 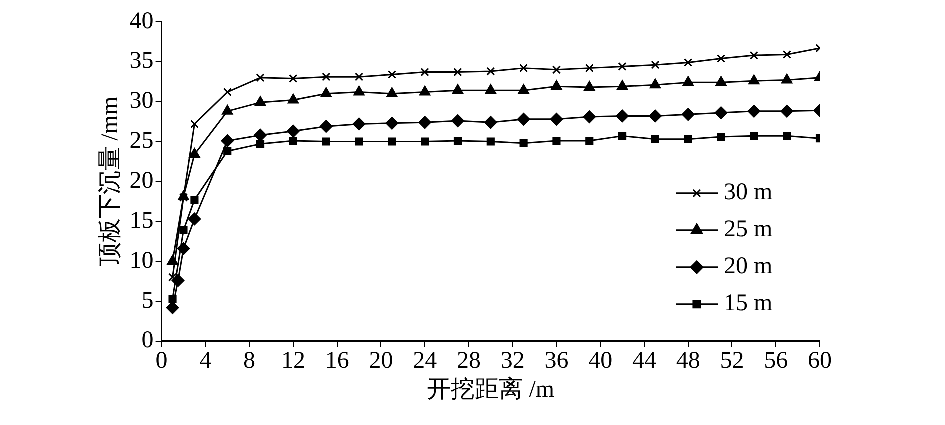 What do you see at coordinates (732, 361) in the screenshot?
I see `x-tick-label: 52` at bounding box center [732, 361].